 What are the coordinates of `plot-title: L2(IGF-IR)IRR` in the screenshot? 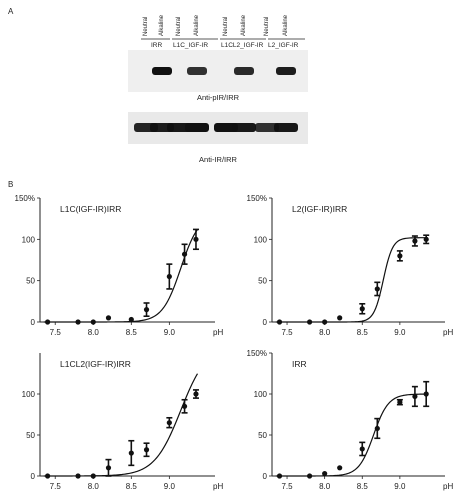 It's located at (319, 209).